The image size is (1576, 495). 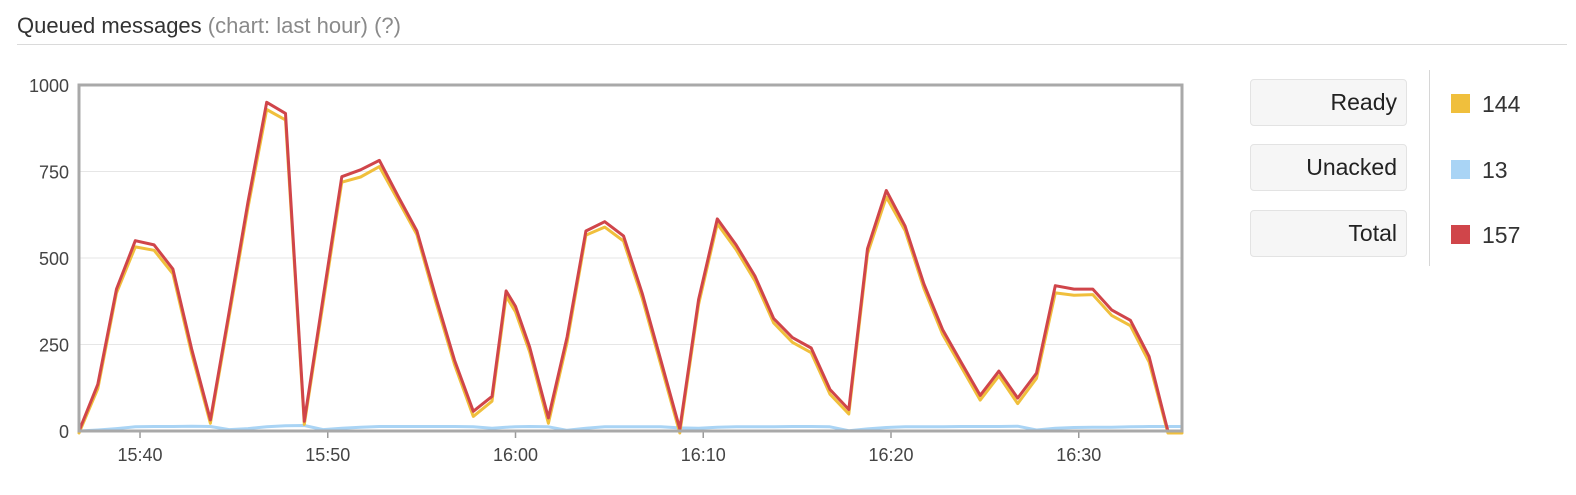 I want to click on legend-swatch-ready, so click(x=1460, y=103).